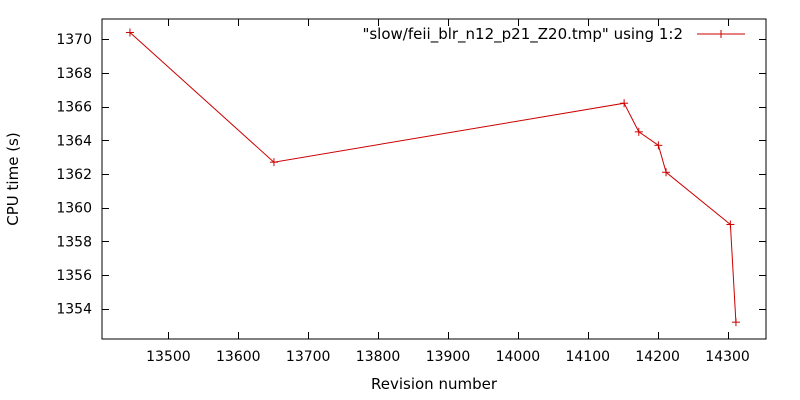  Describe the element at coordinates (74, 209) in the screenshot. I see `y-tick-label: 1360` at that location.